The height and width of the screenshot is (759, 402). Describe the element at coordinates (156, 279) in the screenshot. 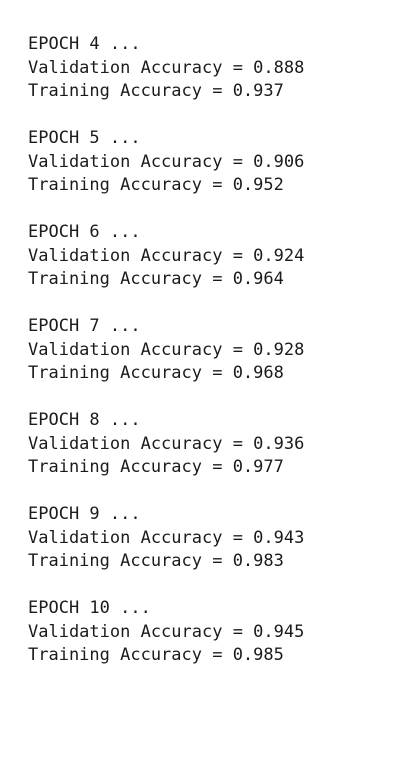

I see `training-accuracy-line: Training Accuracy = 0.964` at that location.